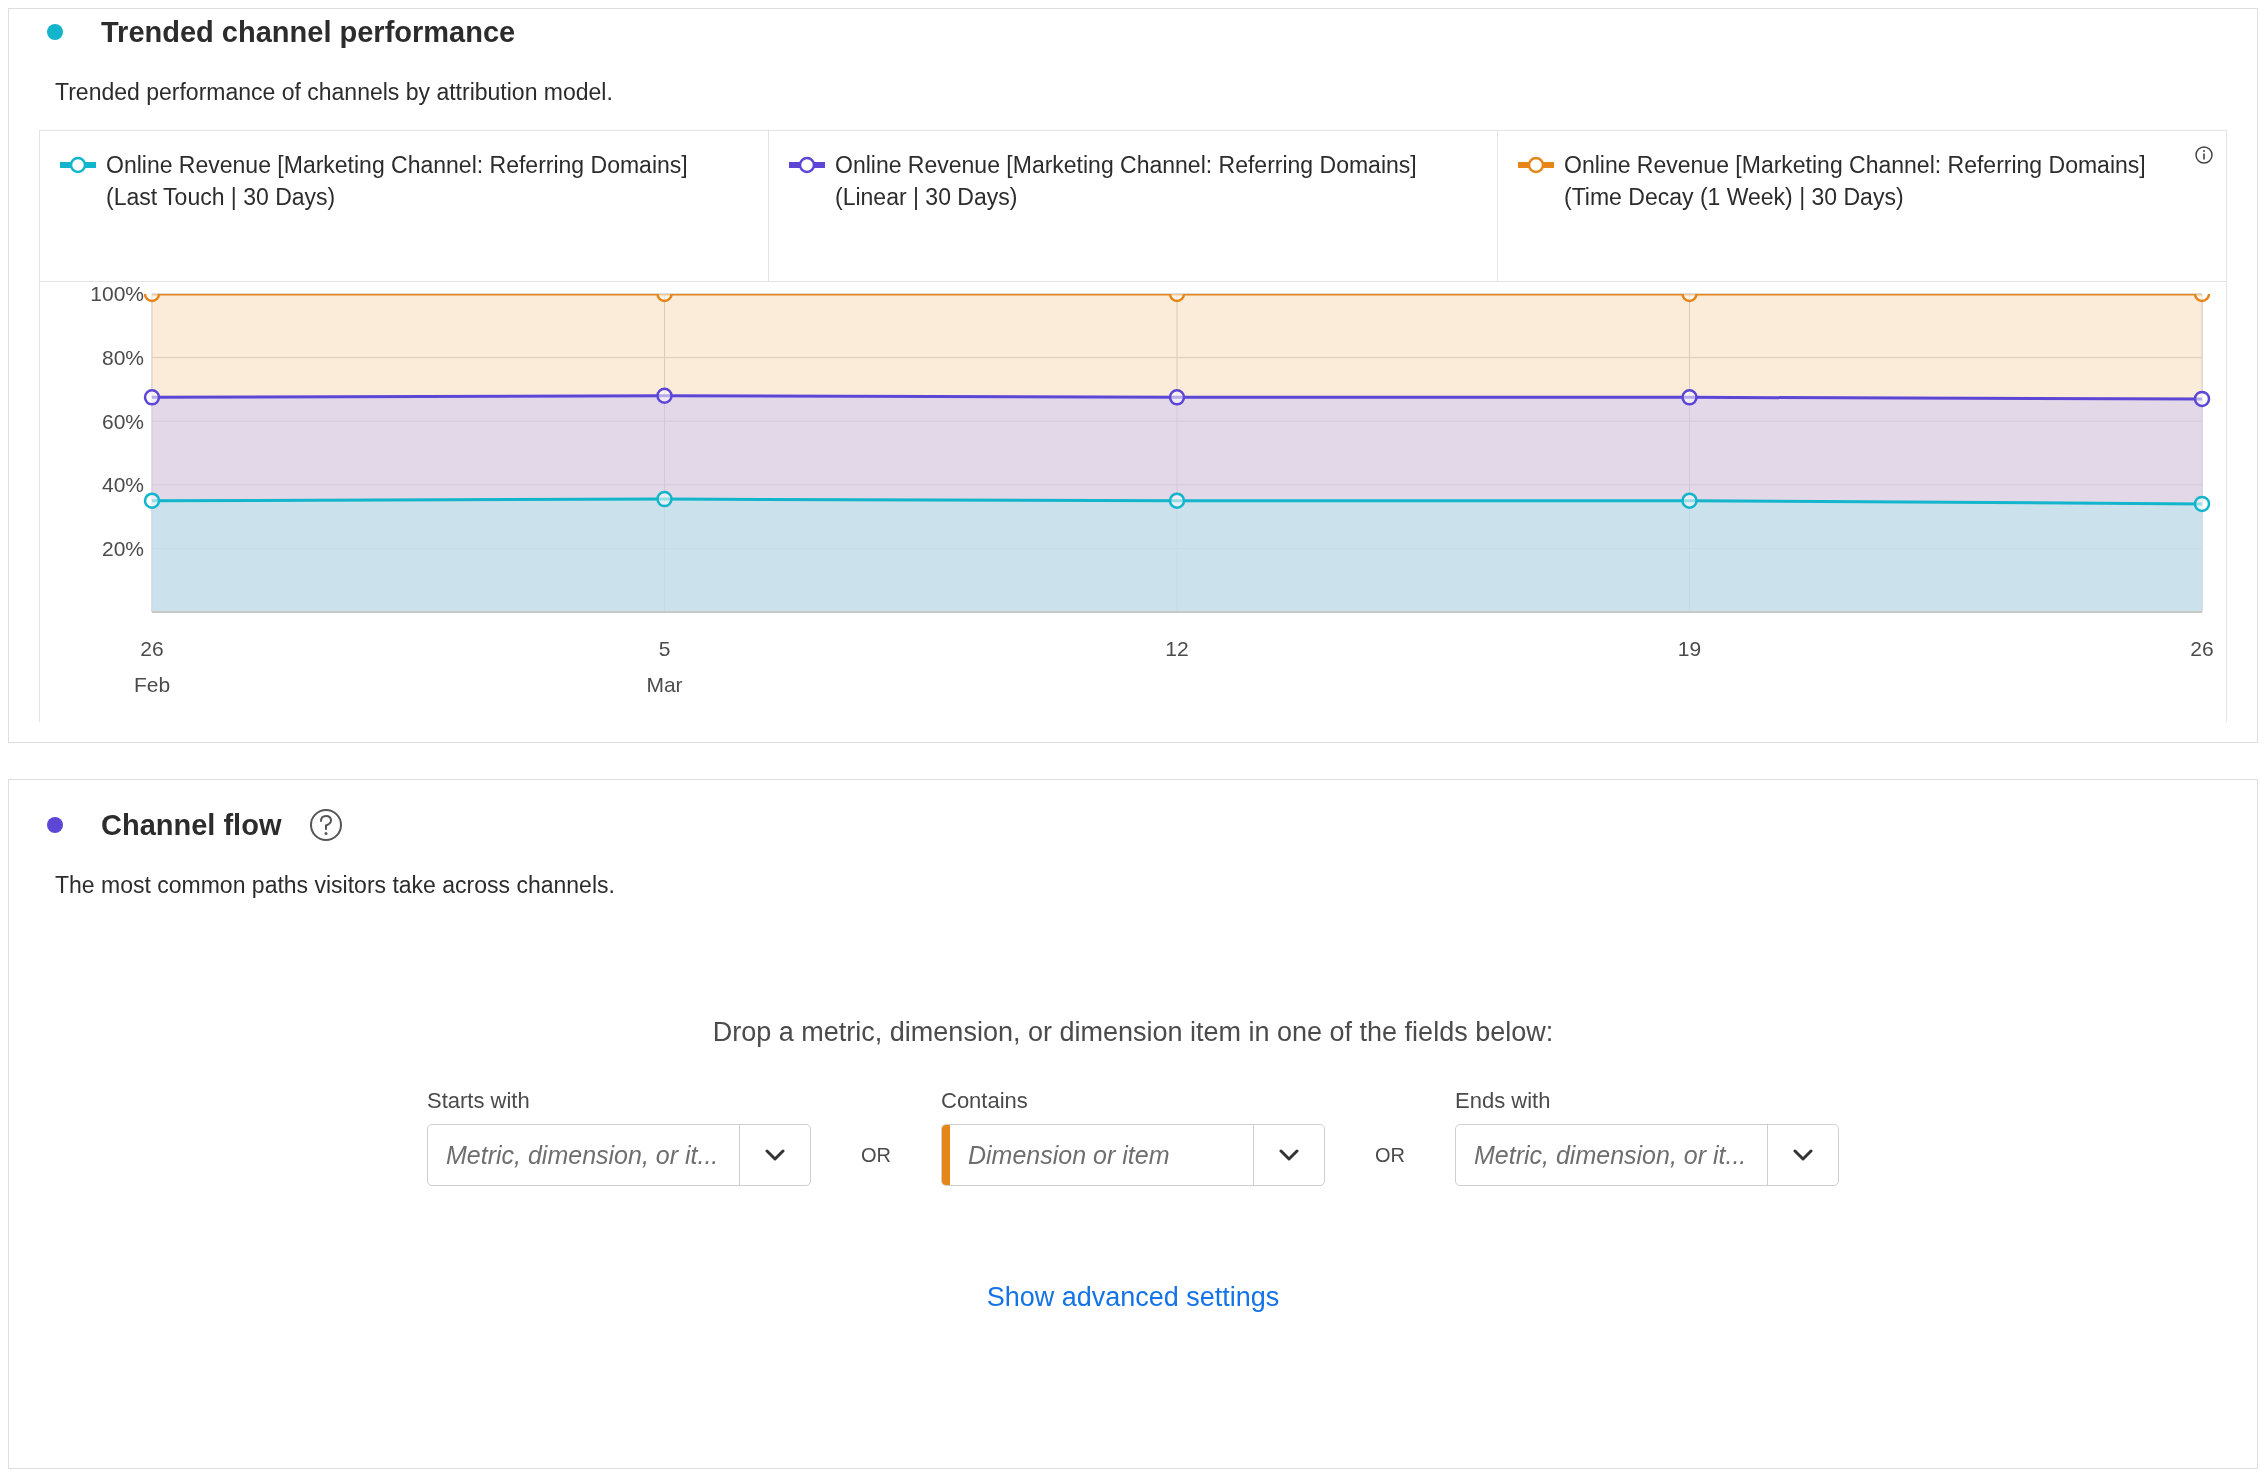 Image resolution: width=2268 pixels, height=1474 pixels. What do you see at coordinates (1503, 1101) in the screenshot?
I see `text: Ends with` at bounding box center [1503, 1101].